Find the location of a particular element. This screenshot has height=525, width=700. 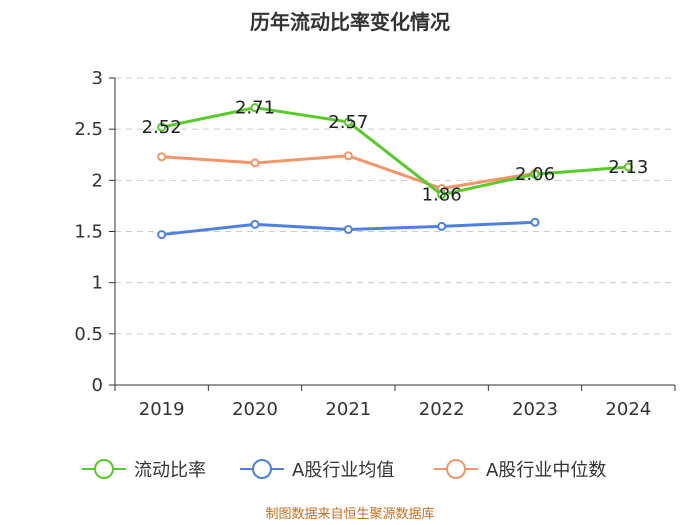

x-tick-label: 2022 is located at coordinates (442, 409).